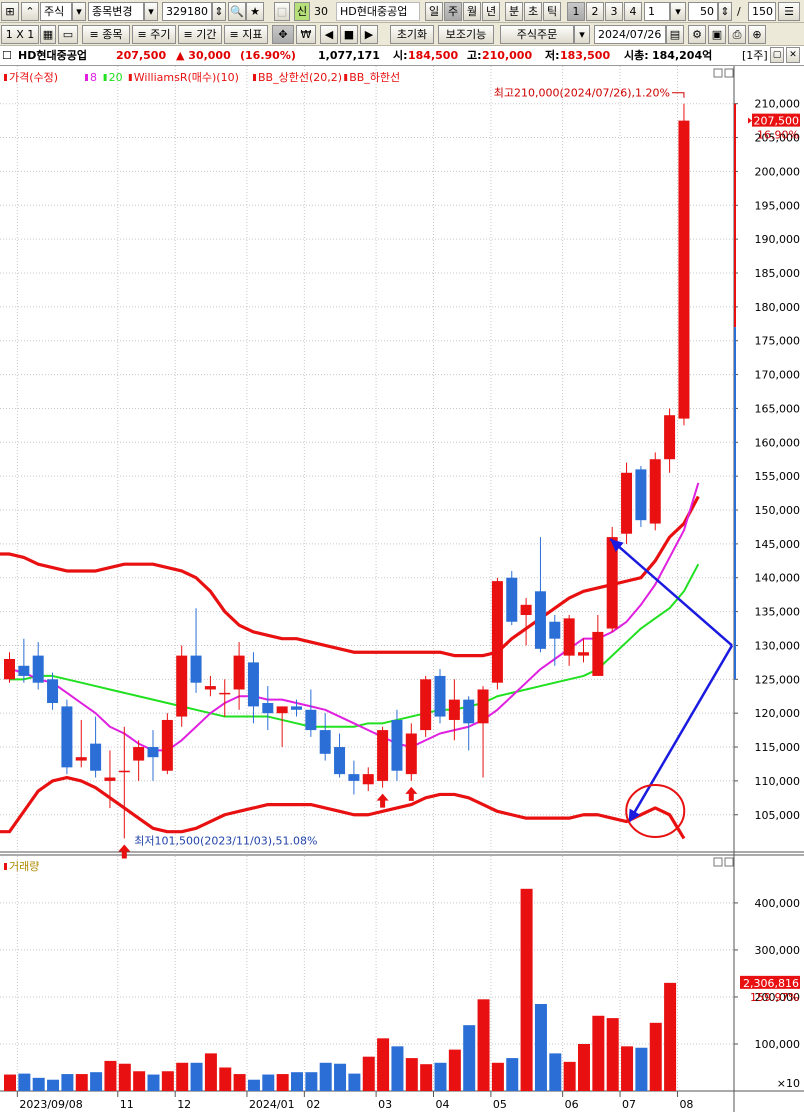 This screenshot has width=804, height=1112. Describe the element at coordinates (697, 34) in the screenshot. I see `gear-icon: ⚙` at that location.